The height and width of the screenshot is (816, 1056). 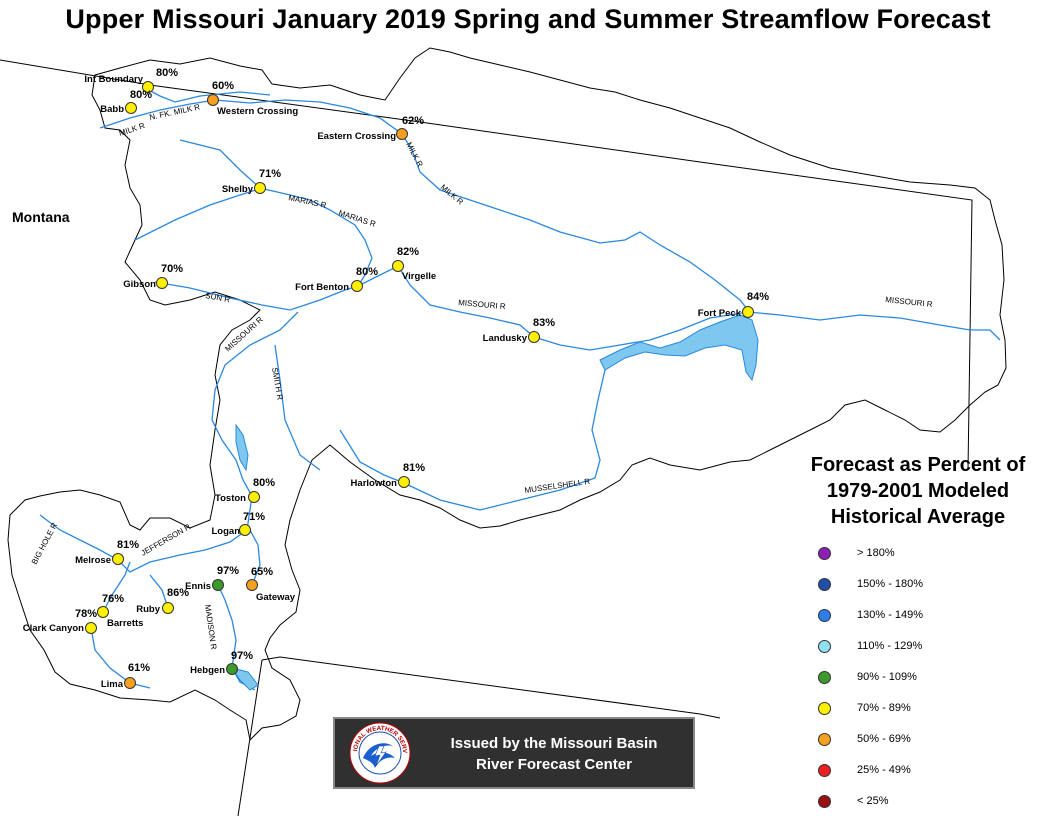 I want to click on legend-label: 50% - 69%, so click(x=884, y=739).